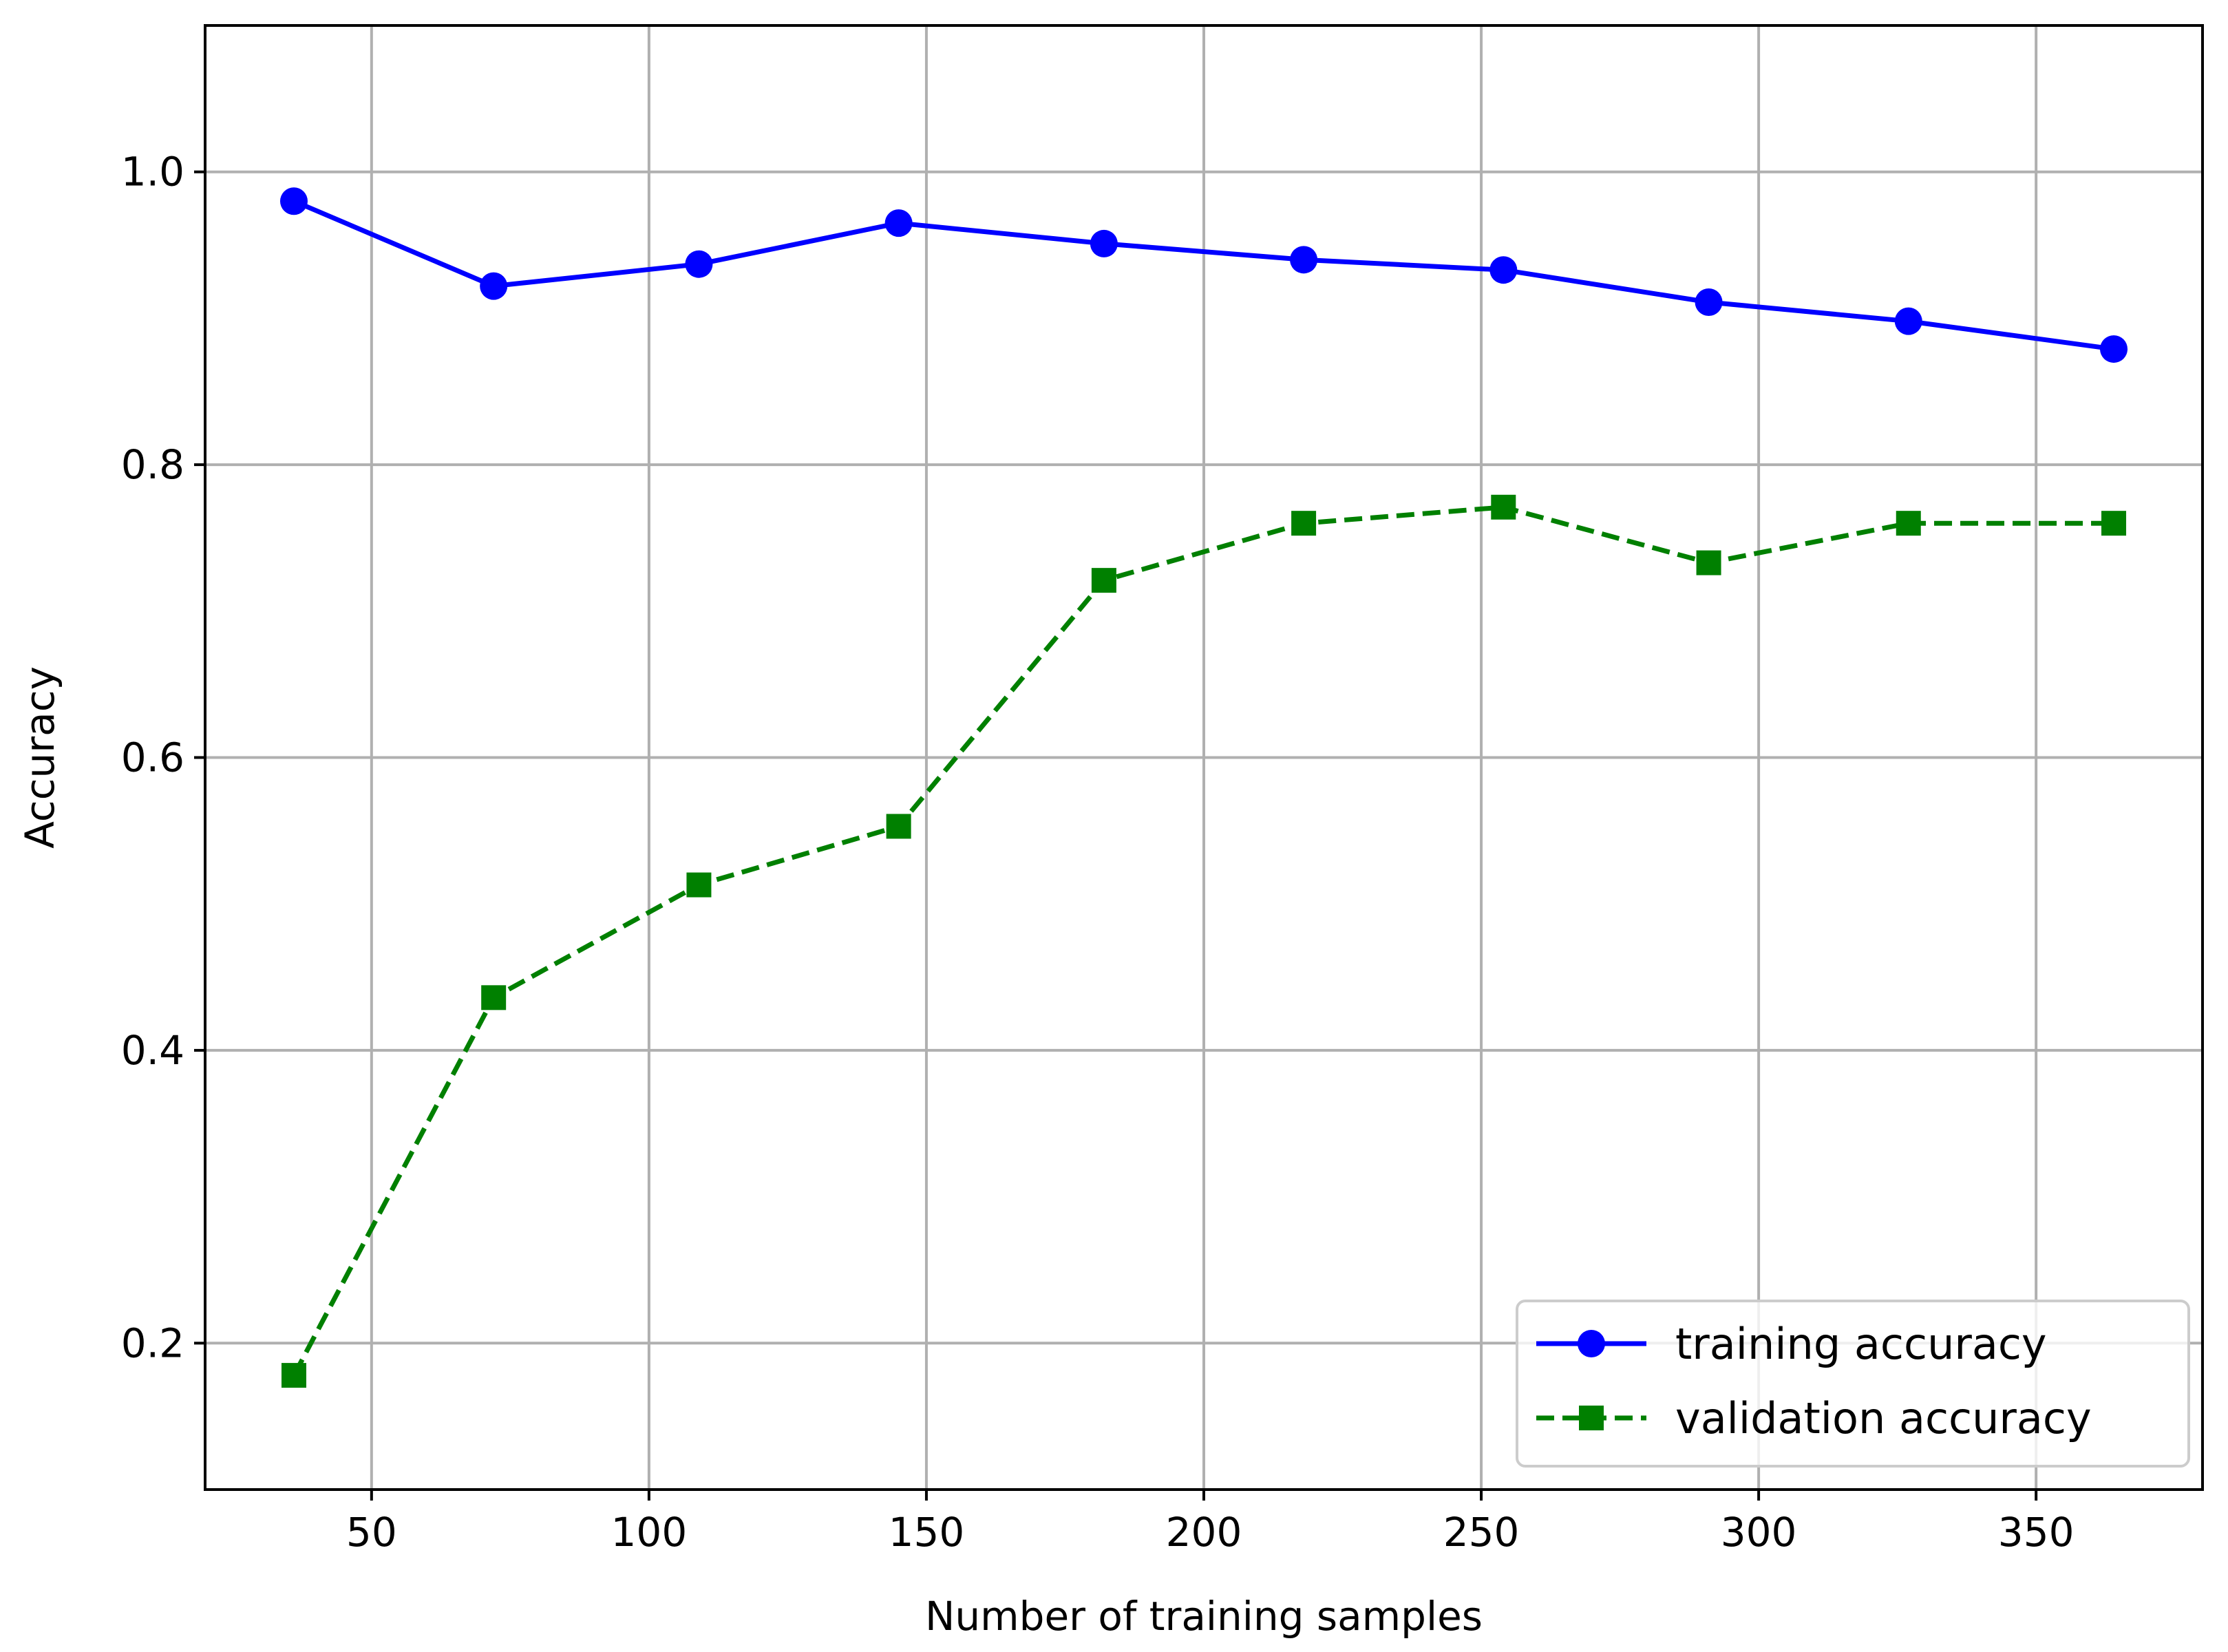  Describe the element at coordinates (153, 172) in the screenshot. I see `y-tick-label: 1.0` at that location.